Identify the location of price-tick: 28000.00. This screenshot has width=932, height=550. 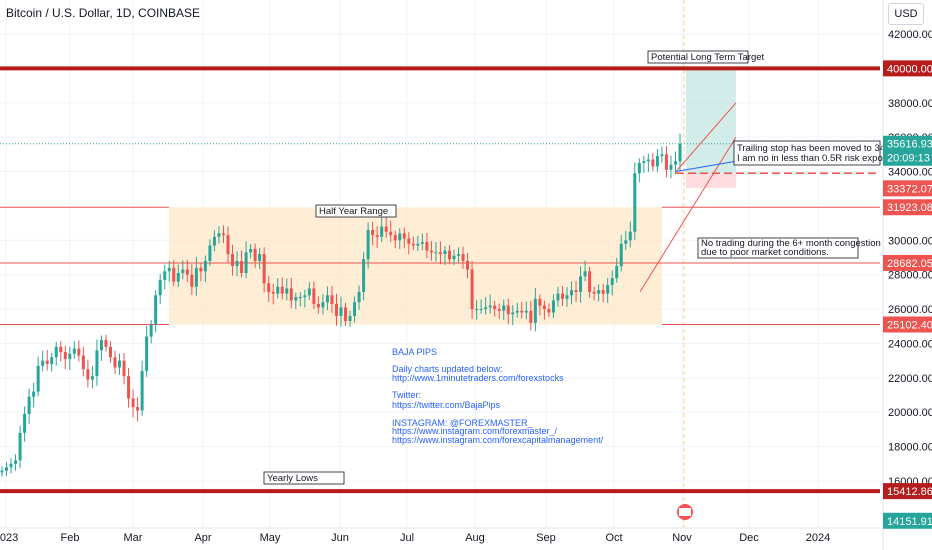
(910, 276).